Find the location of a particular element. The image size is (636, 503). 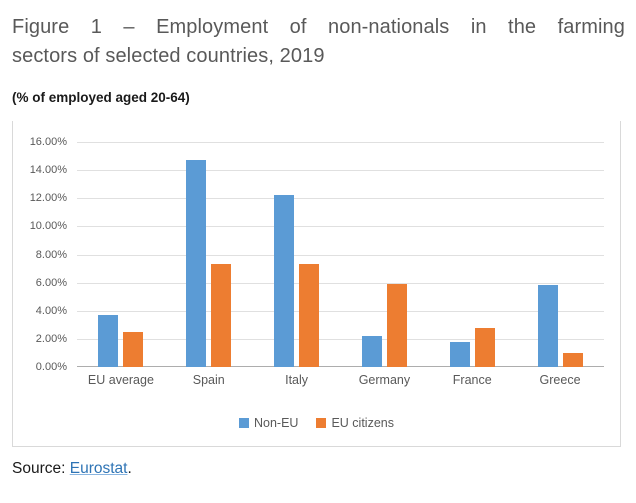

bar-eu-citizens-spain is located at coordinates (221, 315).